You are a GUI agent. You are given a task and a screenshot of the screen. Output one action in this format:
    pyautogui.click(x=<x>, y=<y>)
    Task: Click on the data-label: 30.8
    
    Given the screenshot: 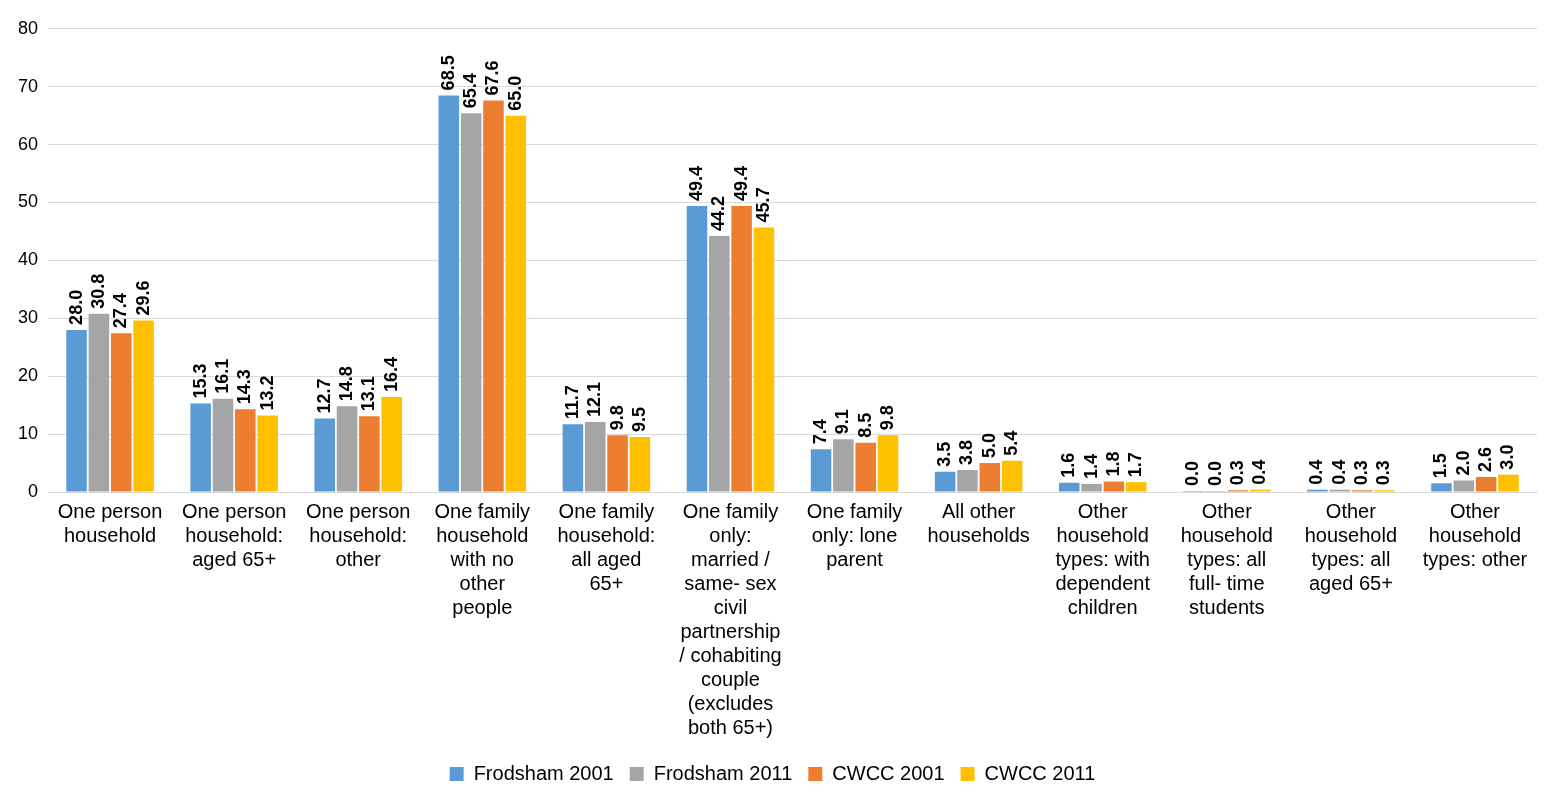 What is the action you would take?
    pyautogui.click(x=97, y=291)
    